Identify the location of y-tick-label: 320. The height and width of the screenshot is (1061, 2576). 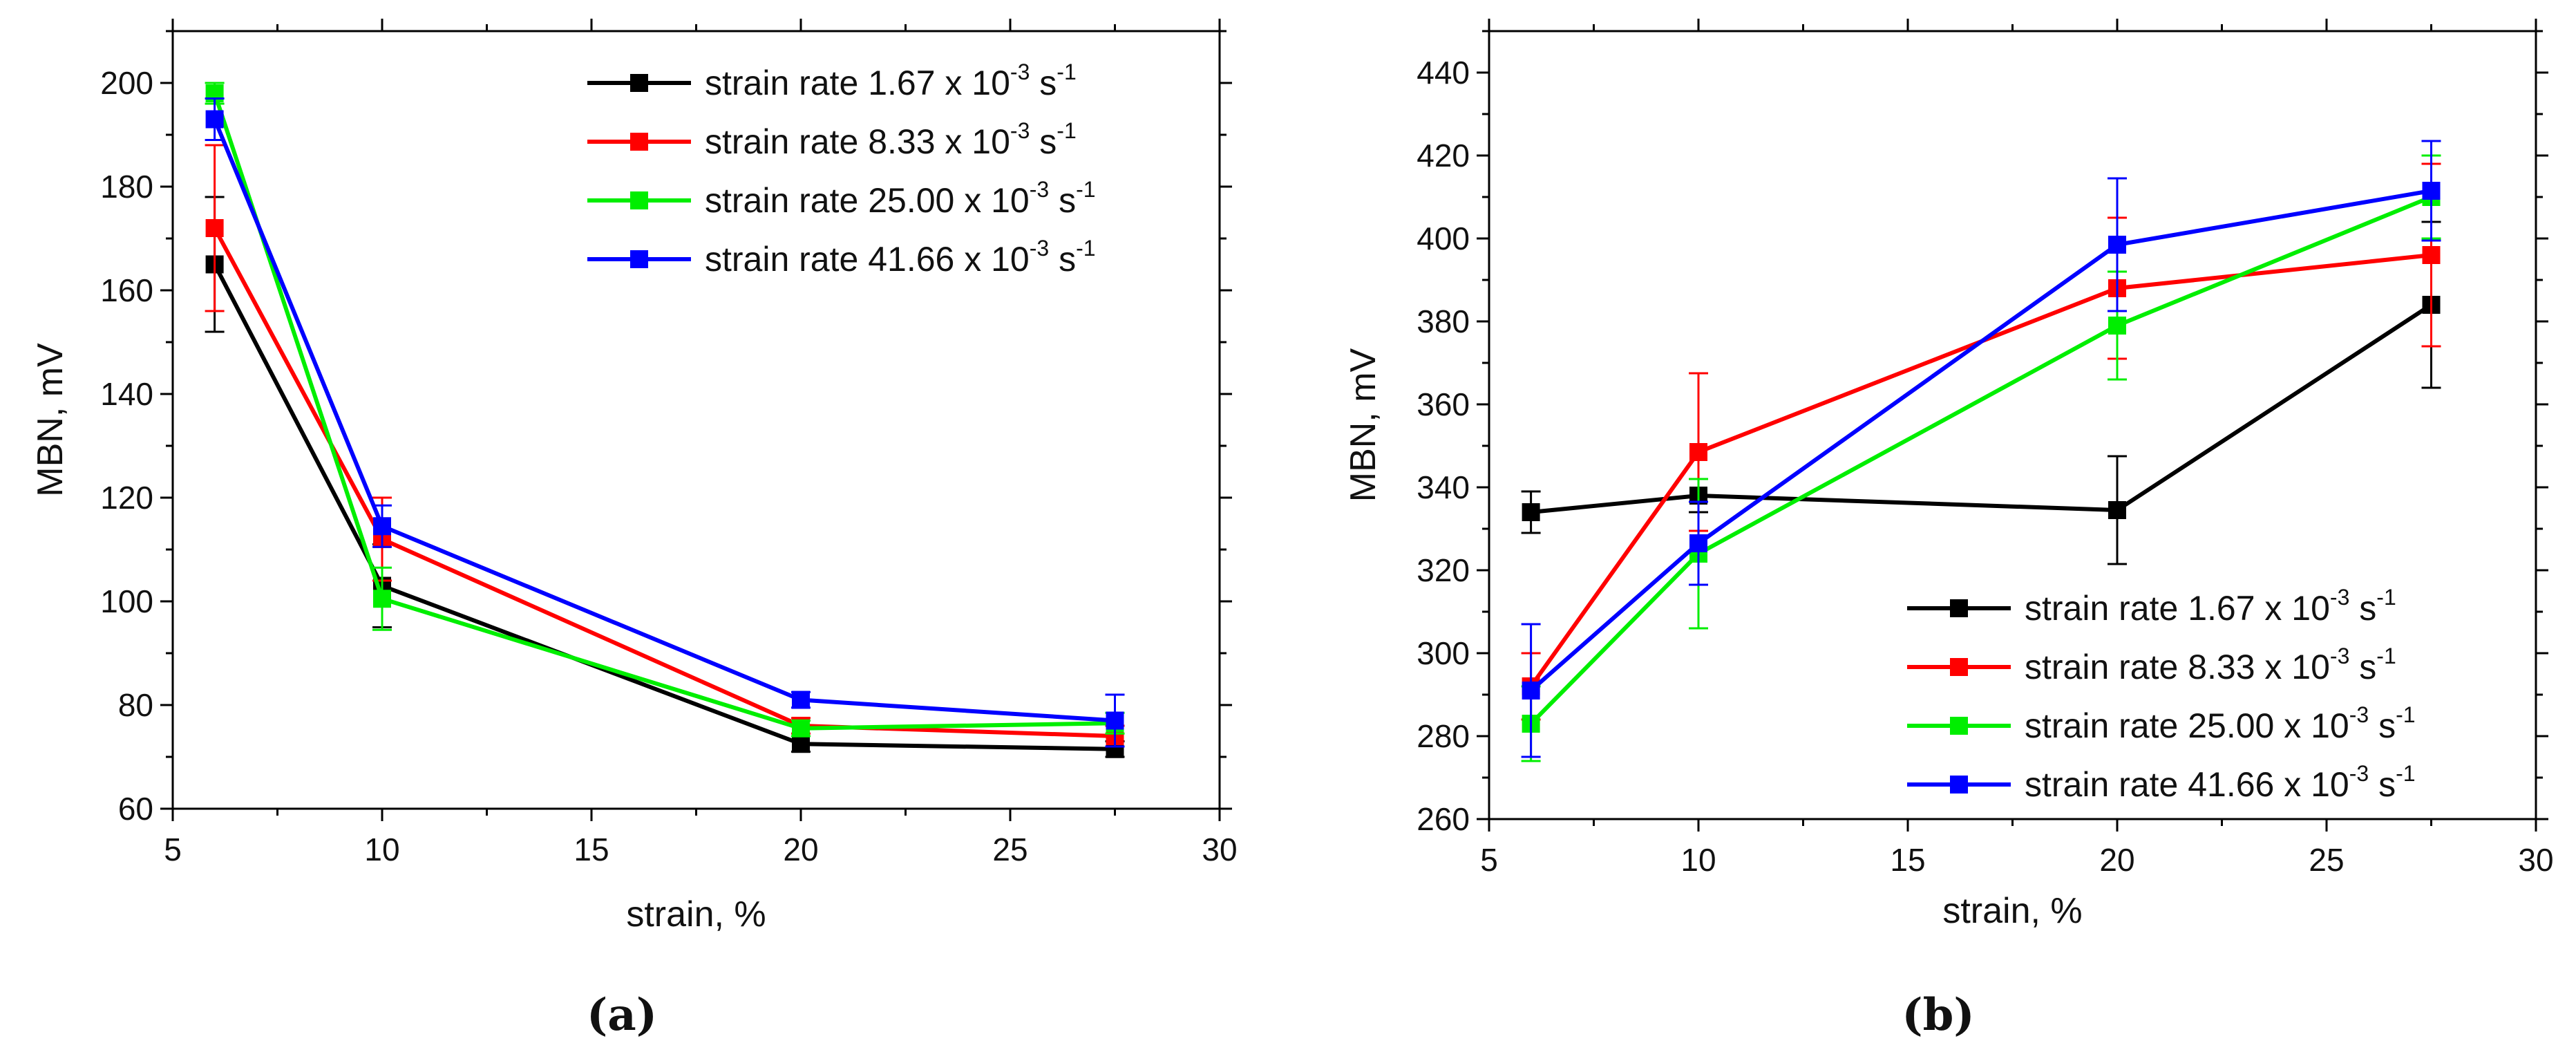
(1443, 570).